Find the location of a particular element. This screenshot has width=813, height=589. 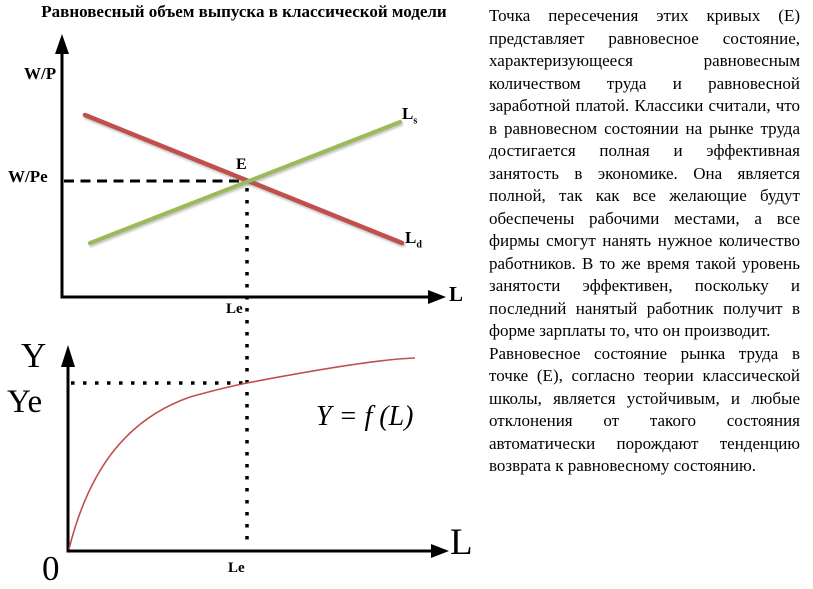

production-function-formula: Y = f (L) is located at coordinates (365, 416).